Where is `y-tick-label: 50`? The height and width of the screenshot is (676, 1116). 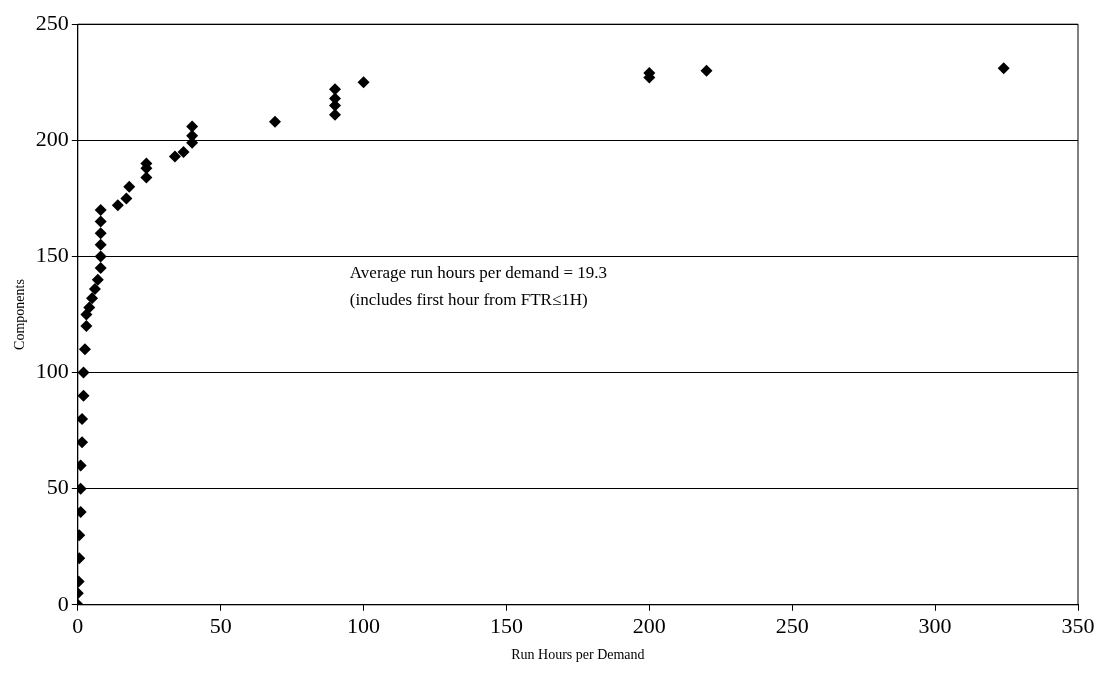 y-tick-label: 50 is located at coordinates (57, 487).